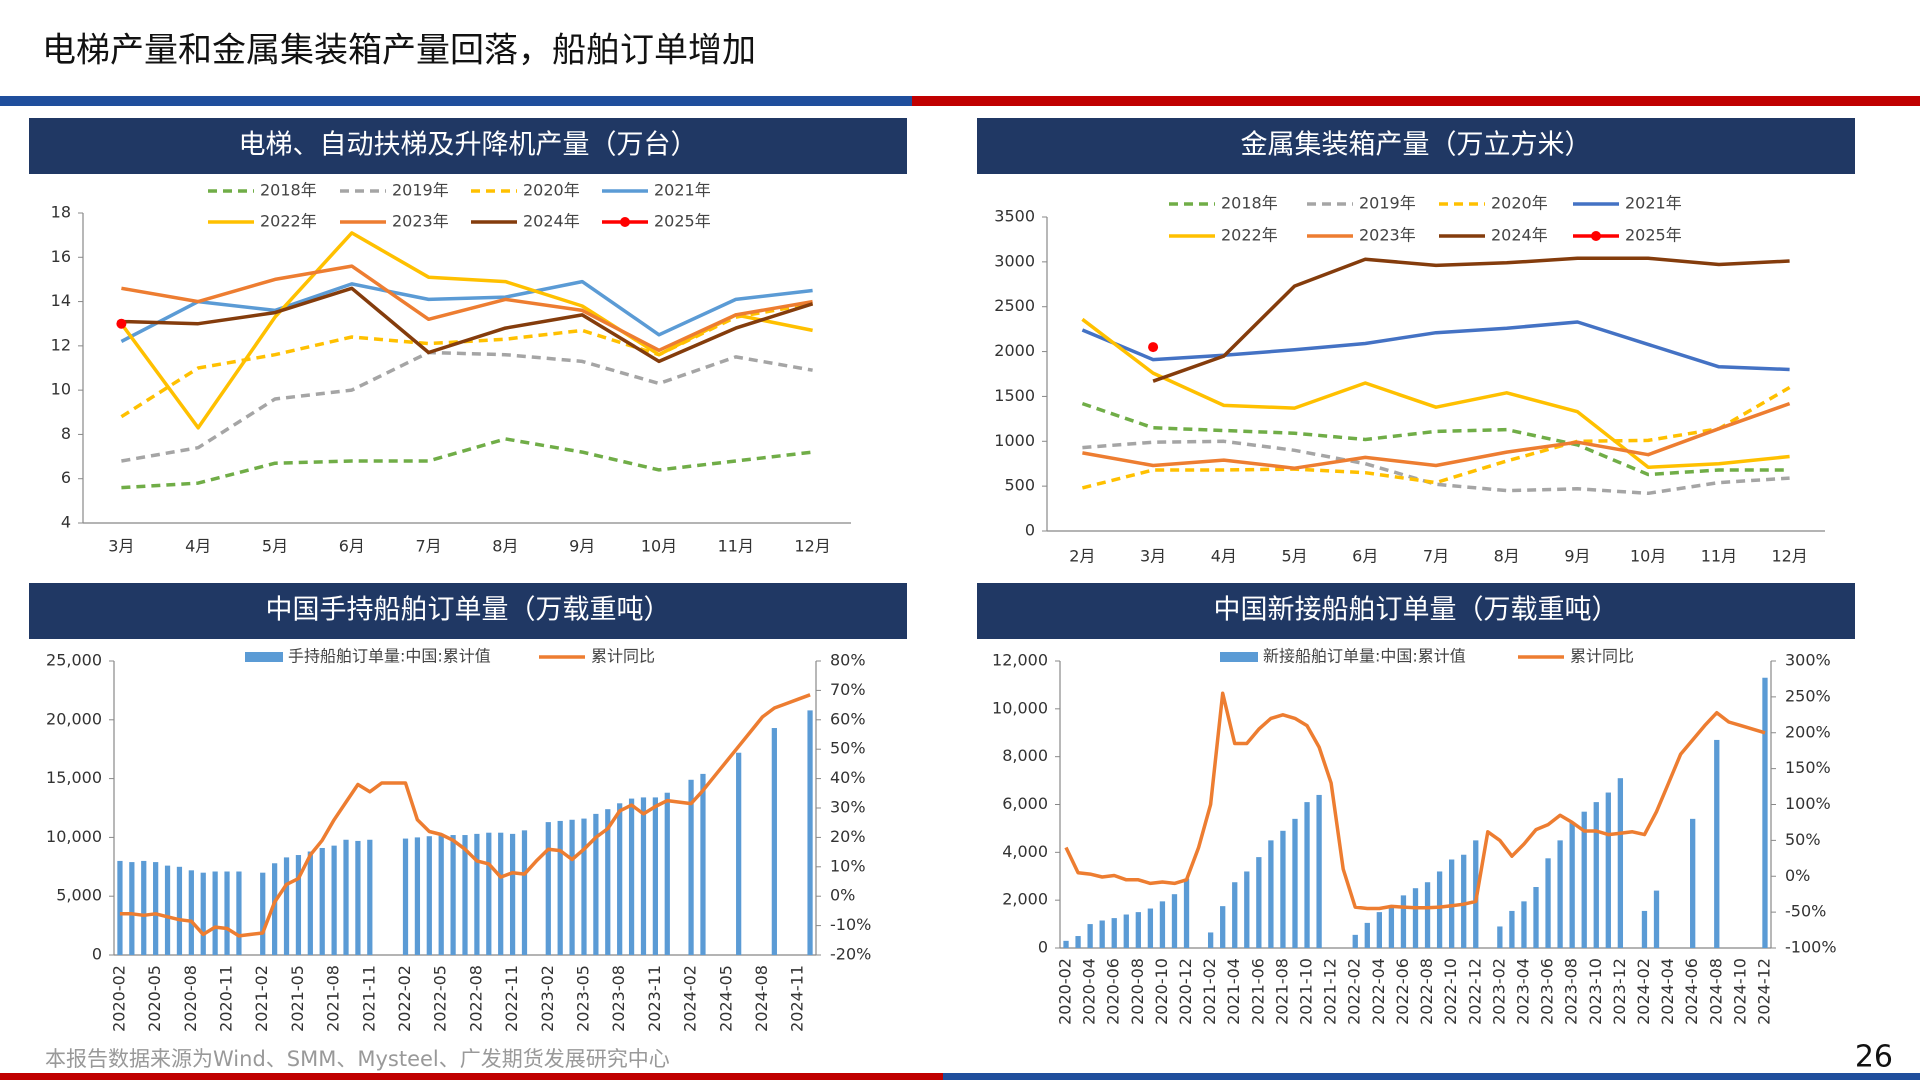 The image size is (1920, 1080). What do you see at coordinates (1020, 660) in the screenshot?
I see `y-tick-label: 12,000` at bounding box center [1020, 660].